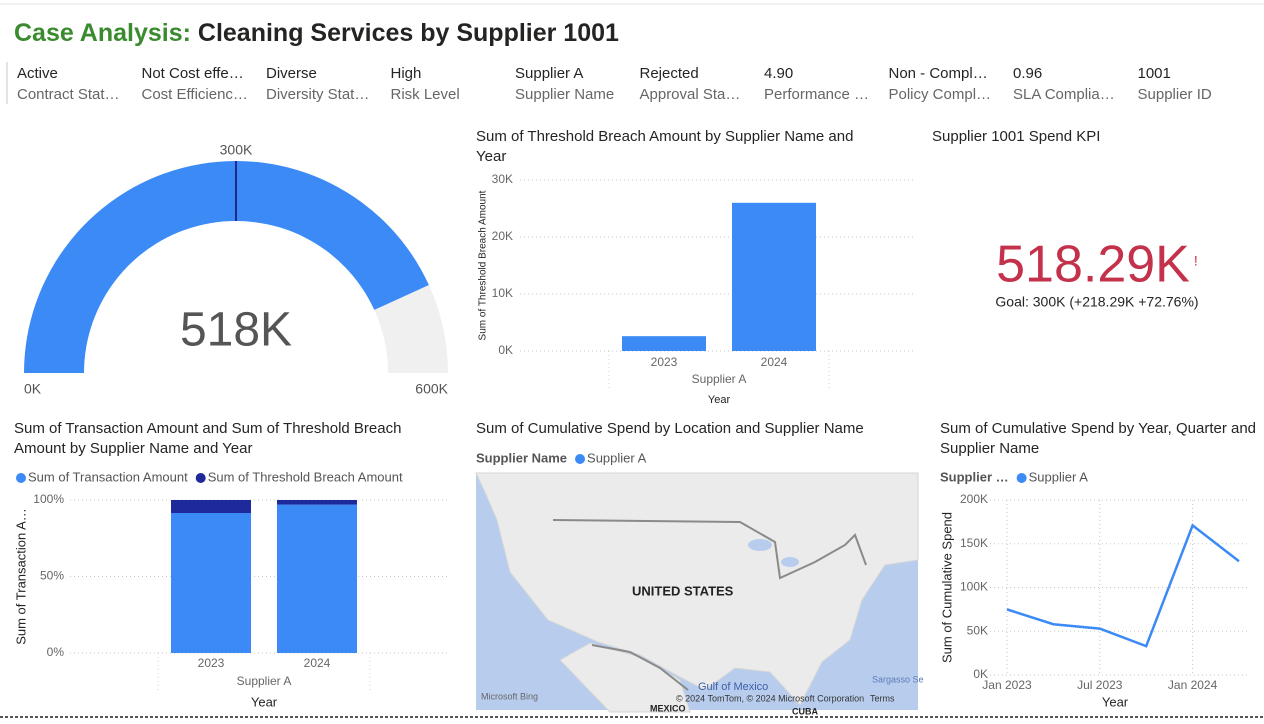  Describe the element at coordinates (668, 708) in the screenshot. I see `map-label: MEXICO` at that location.